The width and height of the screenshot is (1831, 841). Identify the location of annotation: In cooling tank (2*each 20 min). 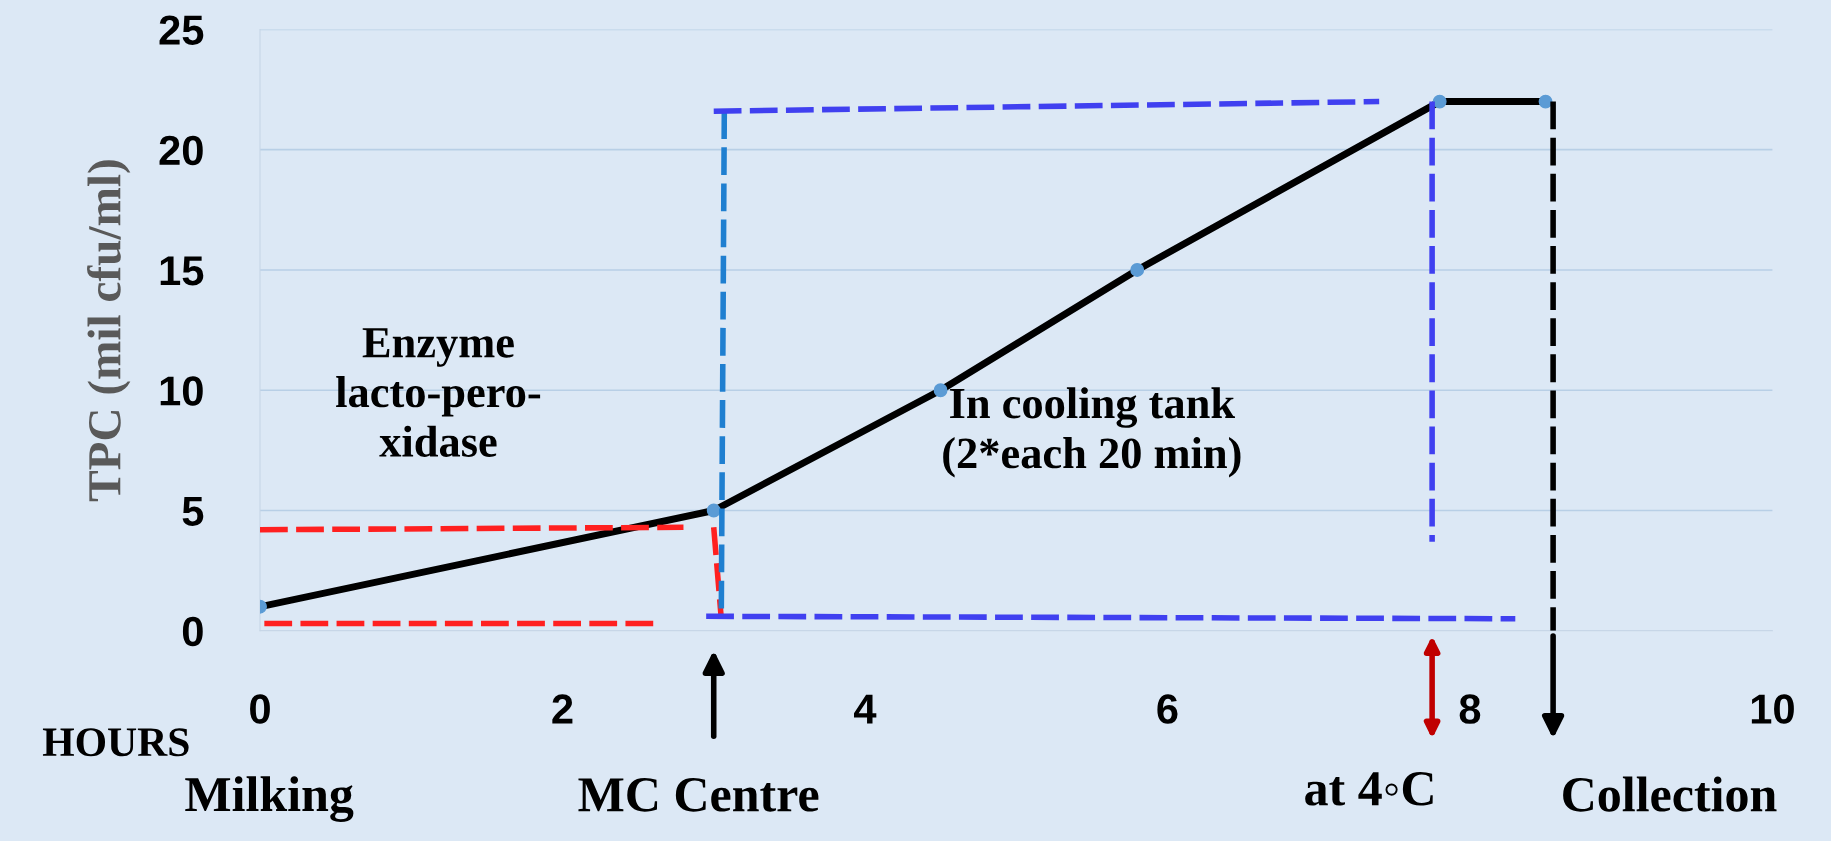
(1092, 432).